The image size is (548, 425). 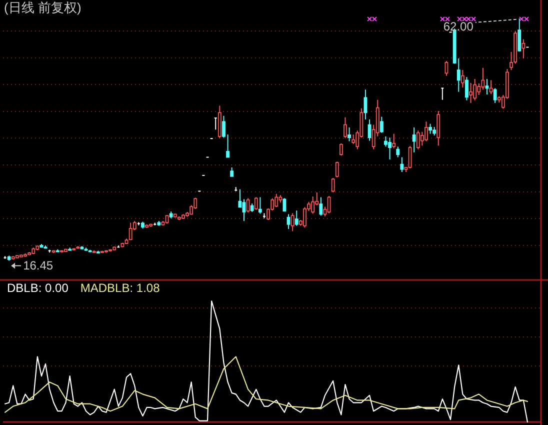 I want to click on chart-title: (日线 前复权), so click(x=43, y=7).